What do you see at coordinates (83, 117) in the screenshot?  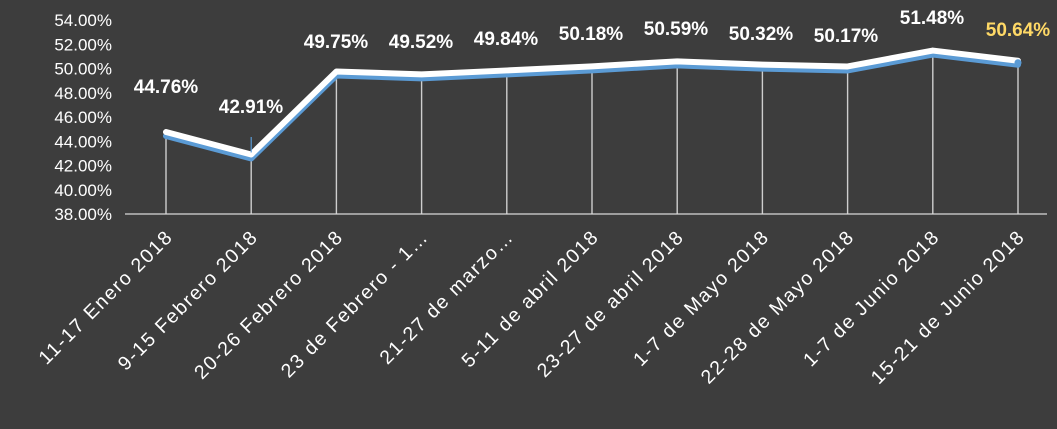 I see `y-tick-label: 46.00%` at bounding box center [83, 117].